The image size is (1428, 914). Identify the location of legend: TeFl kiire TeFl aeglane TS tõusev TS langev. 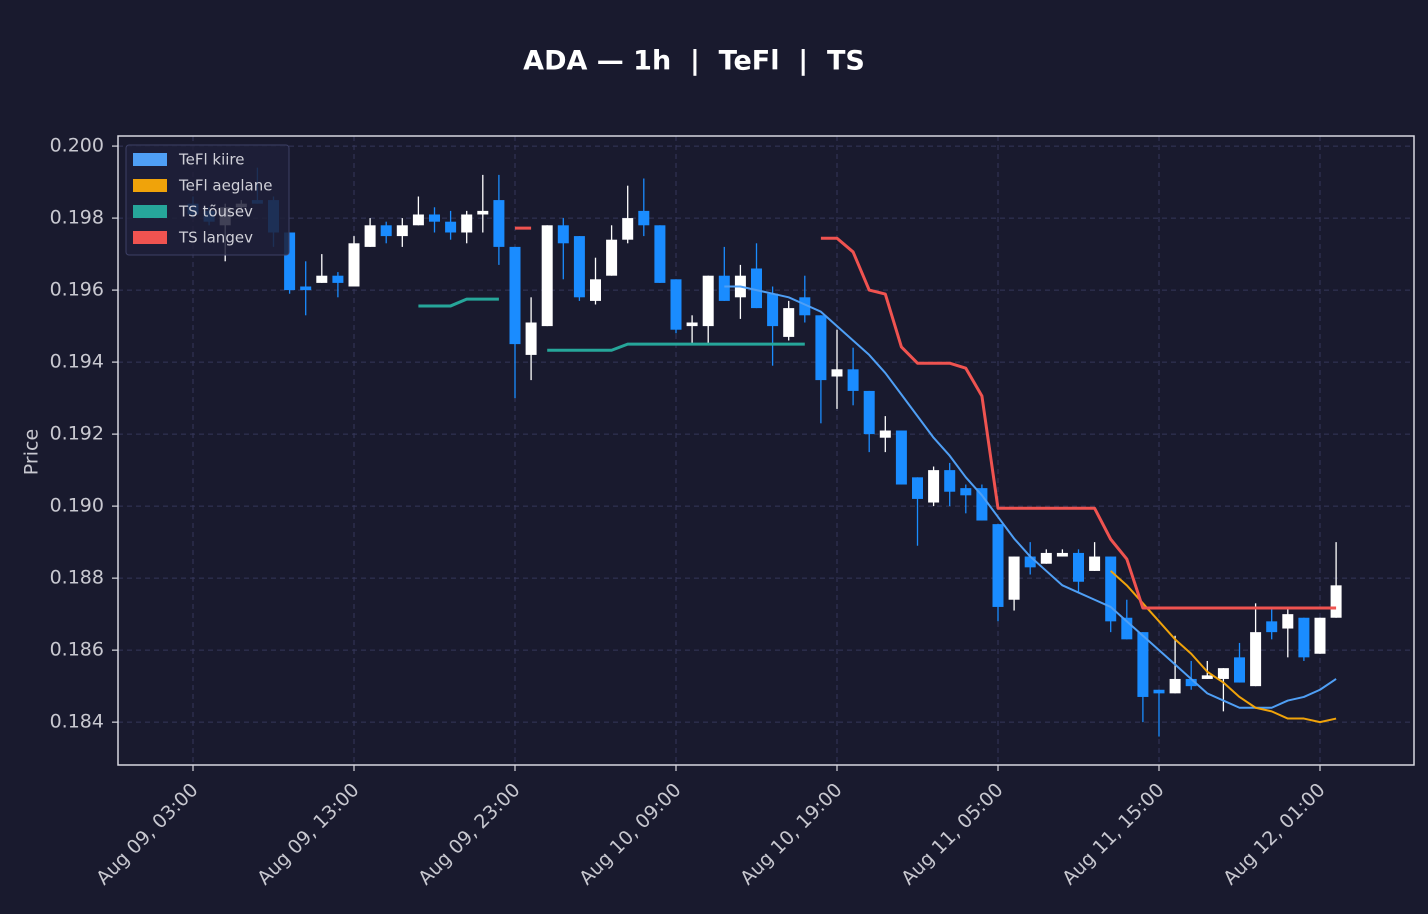
(207, 200).